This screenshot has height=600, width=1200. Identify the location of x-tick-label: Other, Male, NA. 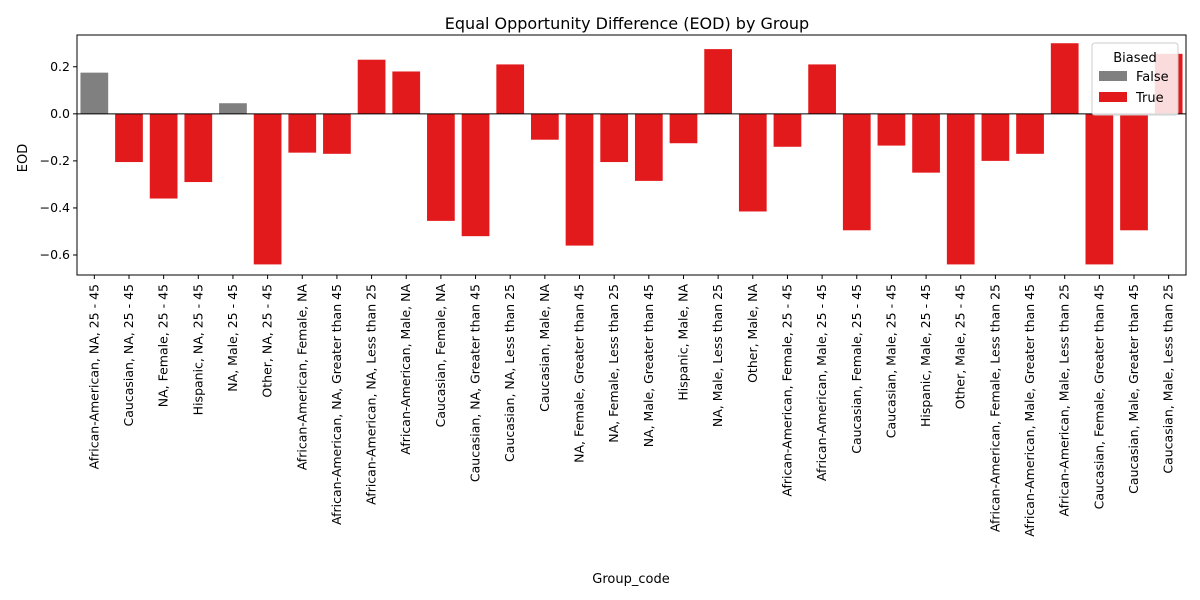
(752, 333).